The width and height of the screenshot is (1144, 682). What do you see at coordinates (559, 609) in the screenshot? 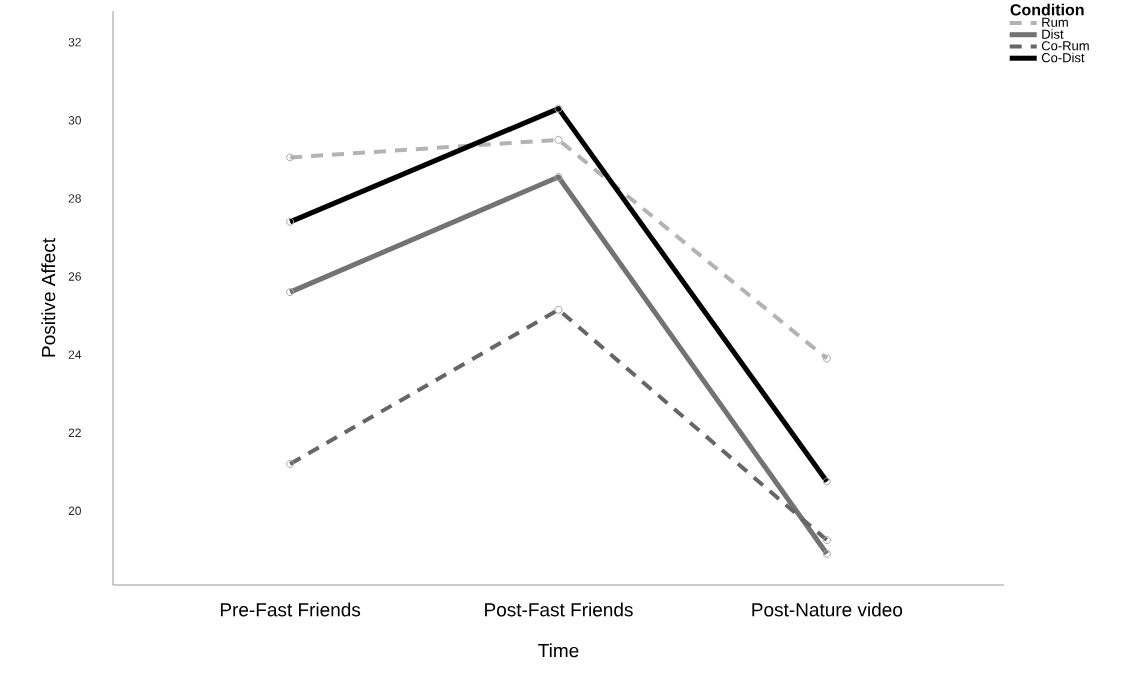
I see `x-tick-label: Post-Fast Friends` at bounding box center [559, 609].